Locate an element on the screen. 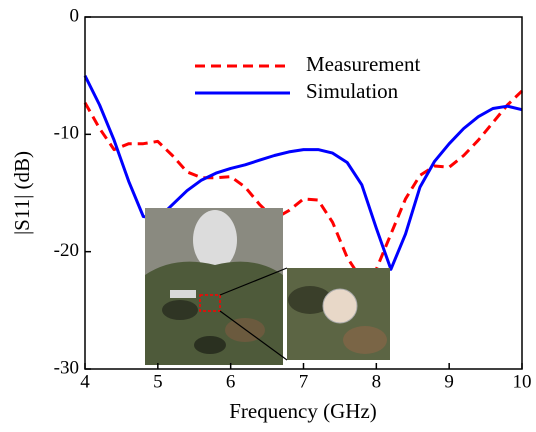  name-tag is located at coordinates (183, 294).